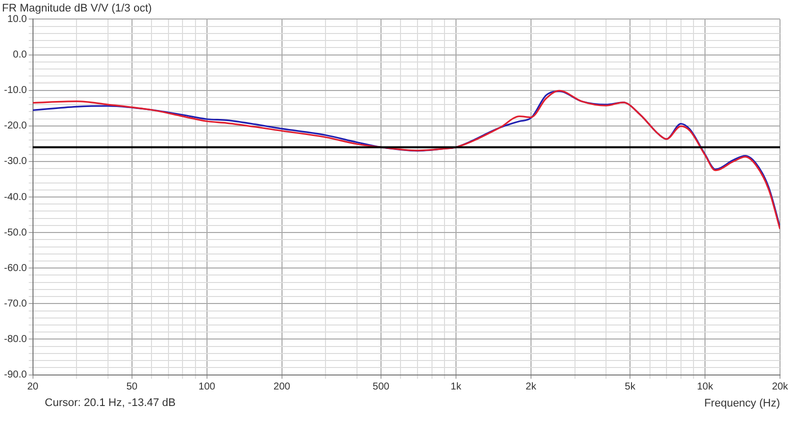 Image resolution: width=800 pixels, height=428 pixels. What do you see at coordinates (17, 19) in the screenshot?
I see `y-tick-label: 10.0` at bounding box center [17, 19].